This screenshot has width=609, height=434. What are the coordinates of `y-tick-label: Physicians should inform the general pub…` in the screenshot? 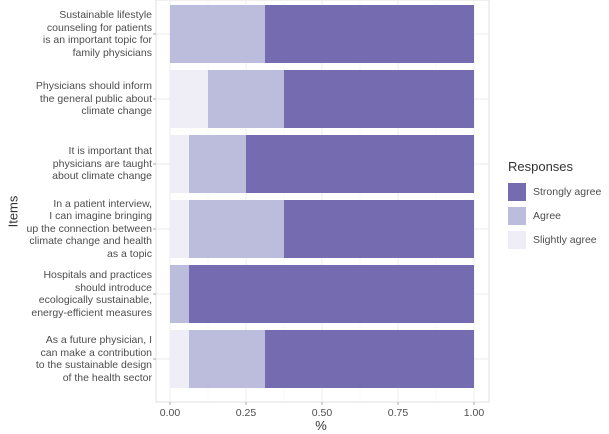 It's located at (93, 99).